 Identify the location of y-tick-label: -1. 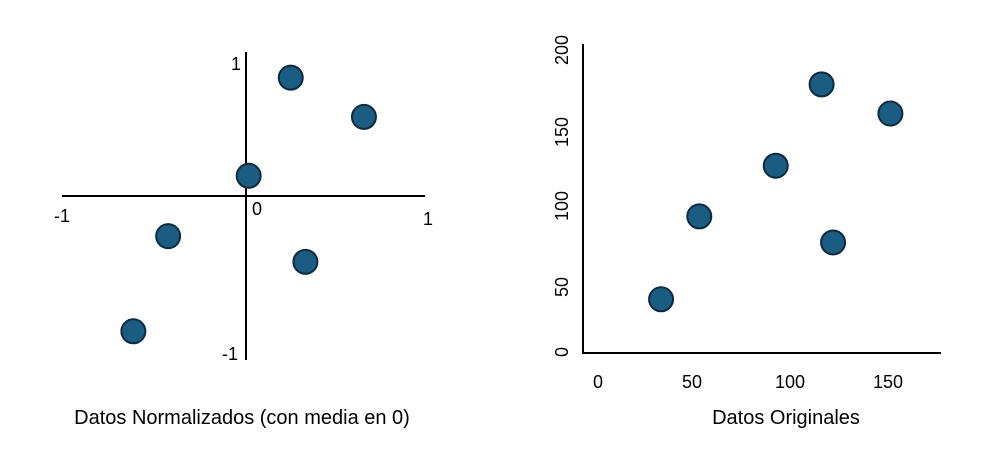
(230, 354).